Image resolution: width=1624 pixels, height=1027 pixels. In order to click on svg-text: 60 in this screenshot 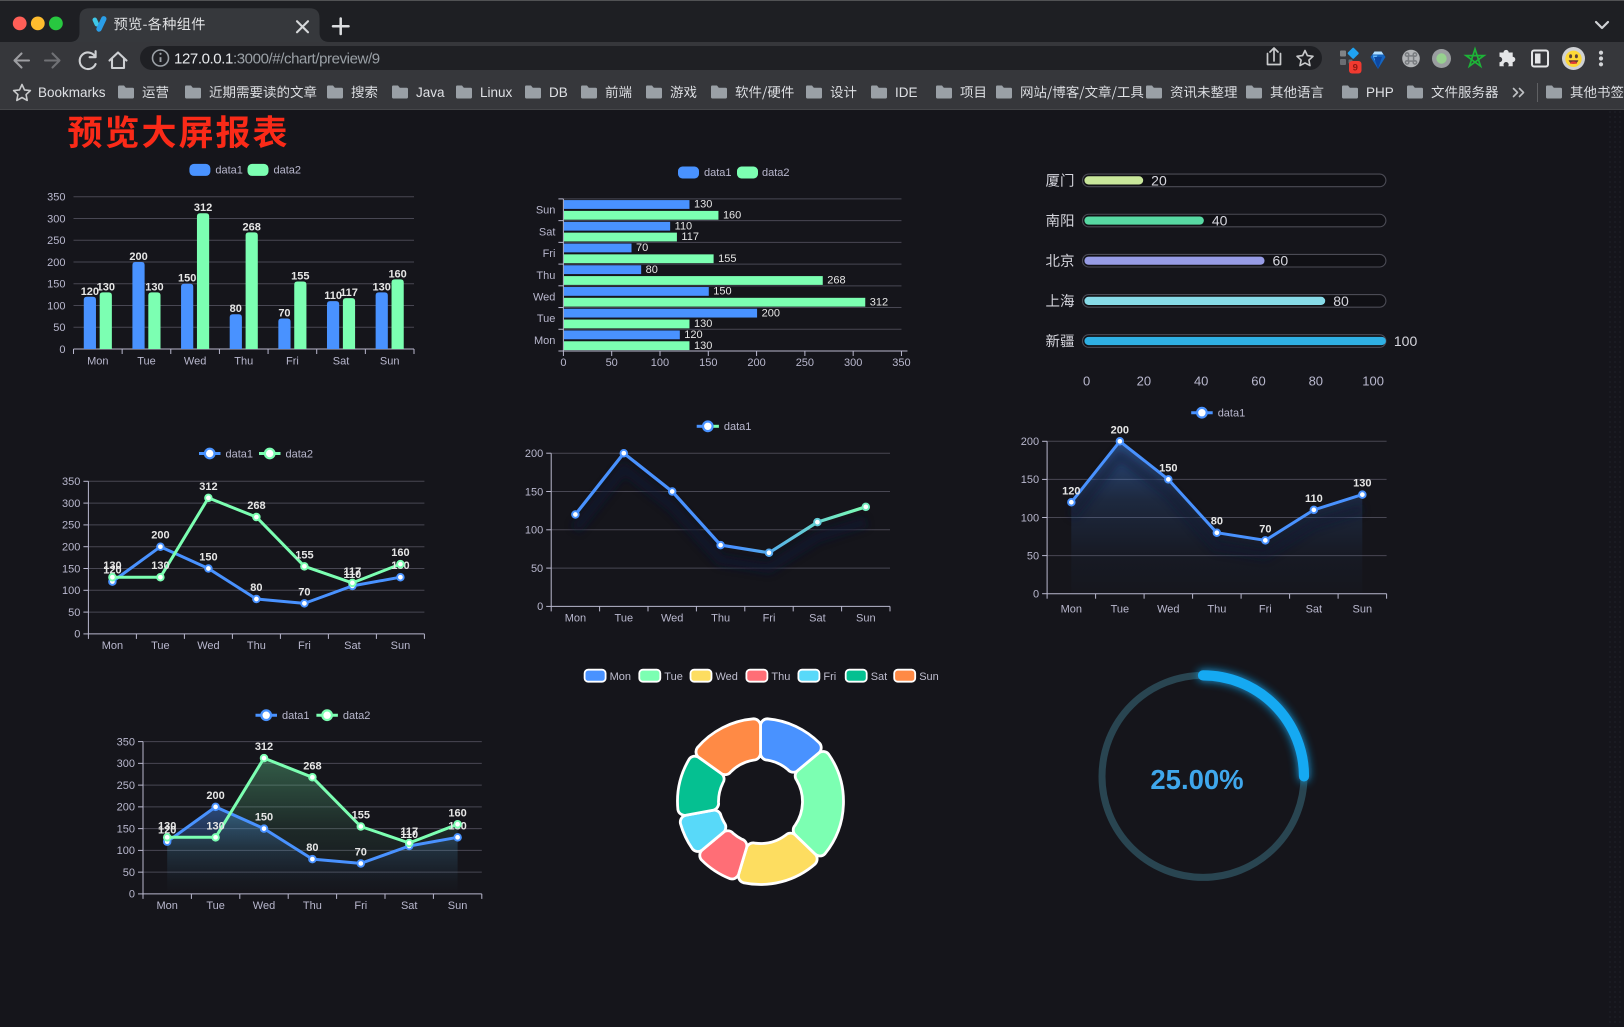, I will do `click(1281, 261)`.